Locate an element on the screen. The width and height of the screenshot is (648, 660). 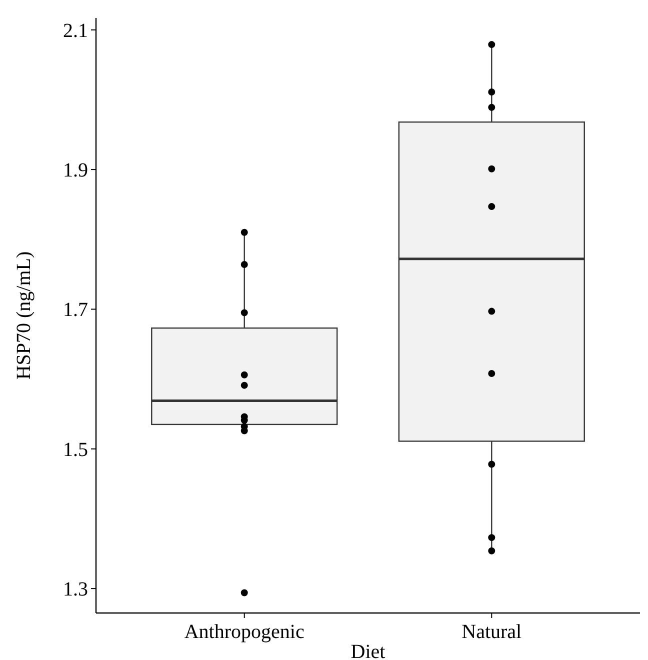
x-tick-label: Anthropogenic is located at coordinates (244, 632).